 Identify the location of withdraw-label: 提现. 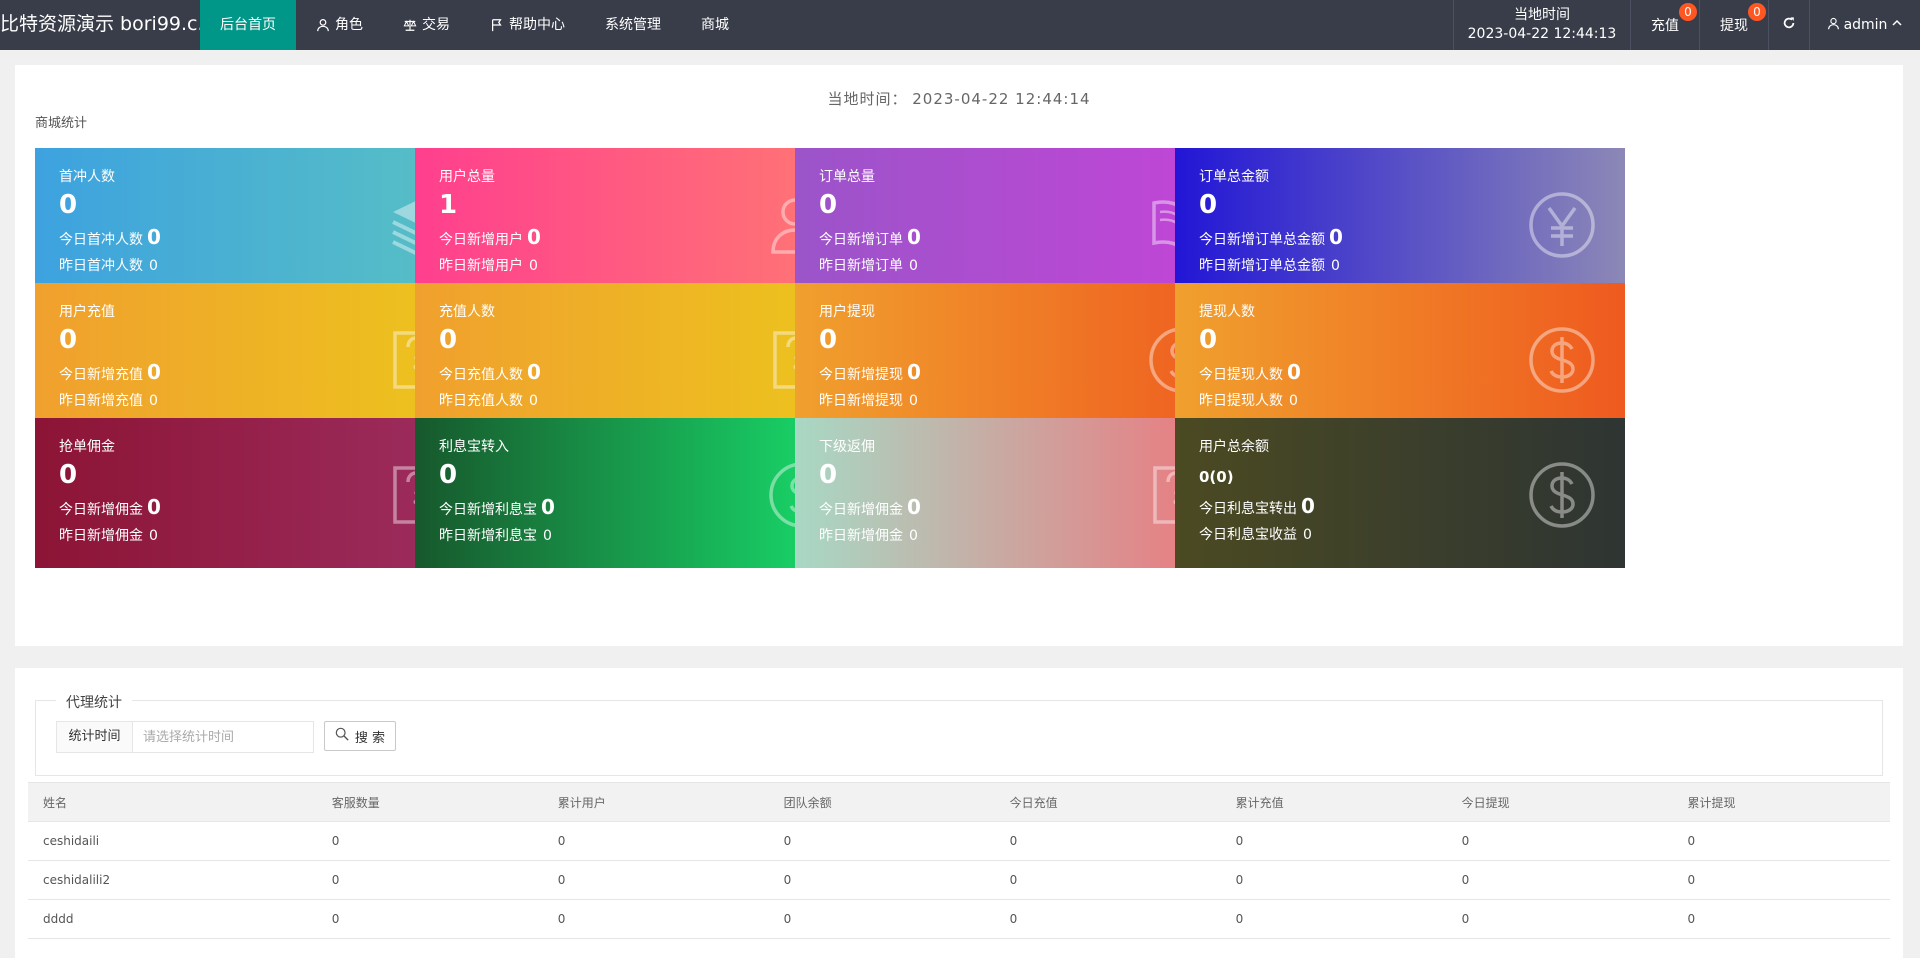
(1734, 26).